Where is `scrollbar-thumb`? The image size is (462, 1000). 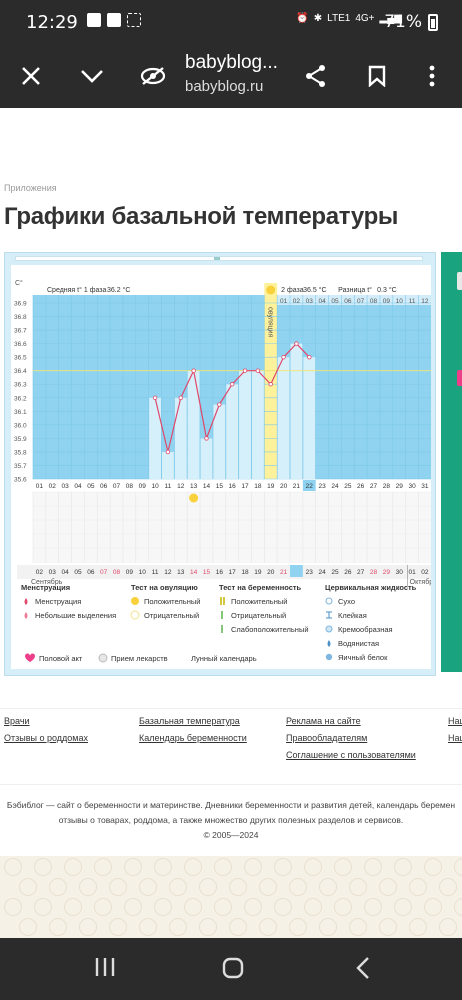 scrollbar-thumb is located at coordinates (217, 258).